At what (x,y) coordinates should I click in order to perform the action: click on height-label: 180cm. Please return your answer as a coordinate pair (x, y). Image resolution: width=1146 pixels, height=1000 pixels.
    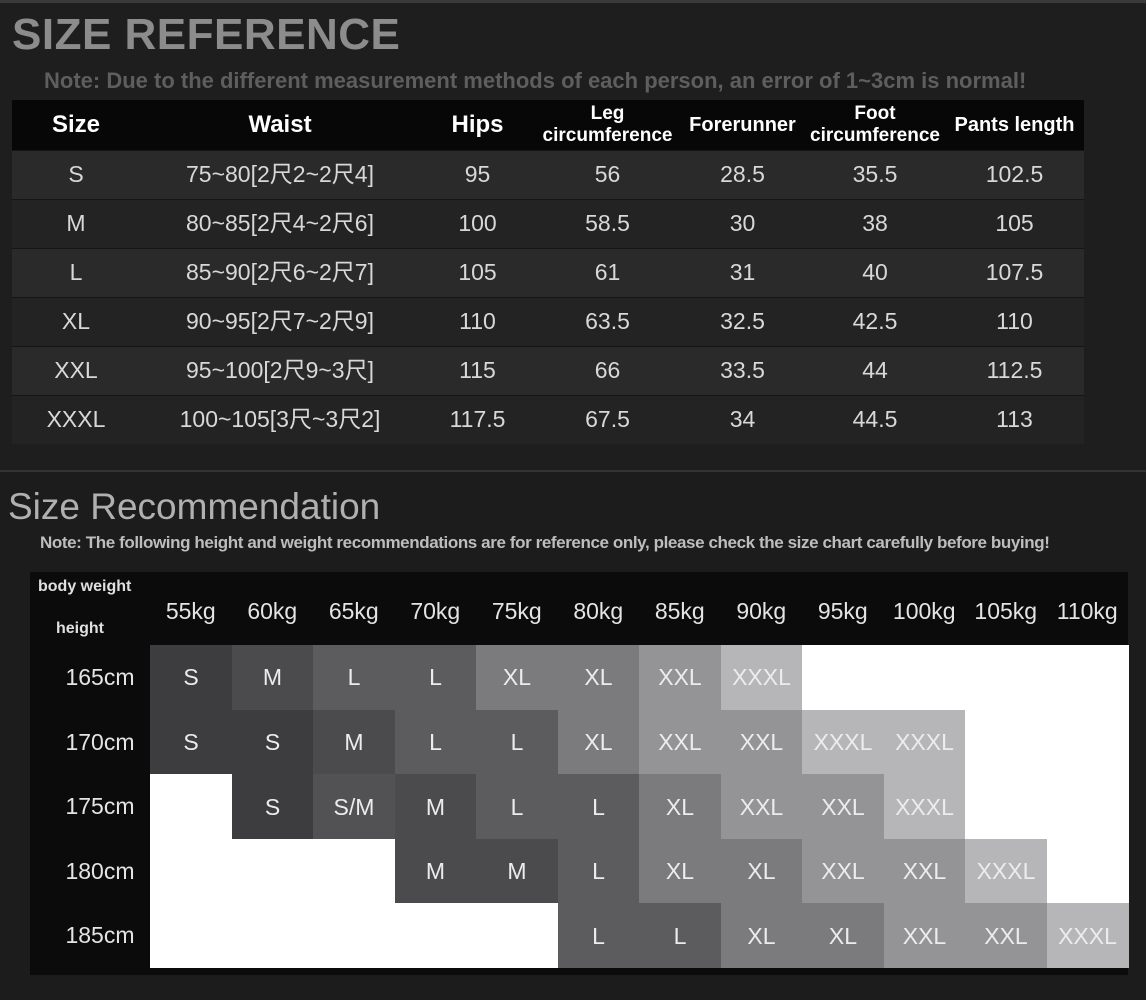
    Looking at the image, I should click on (100, 870).